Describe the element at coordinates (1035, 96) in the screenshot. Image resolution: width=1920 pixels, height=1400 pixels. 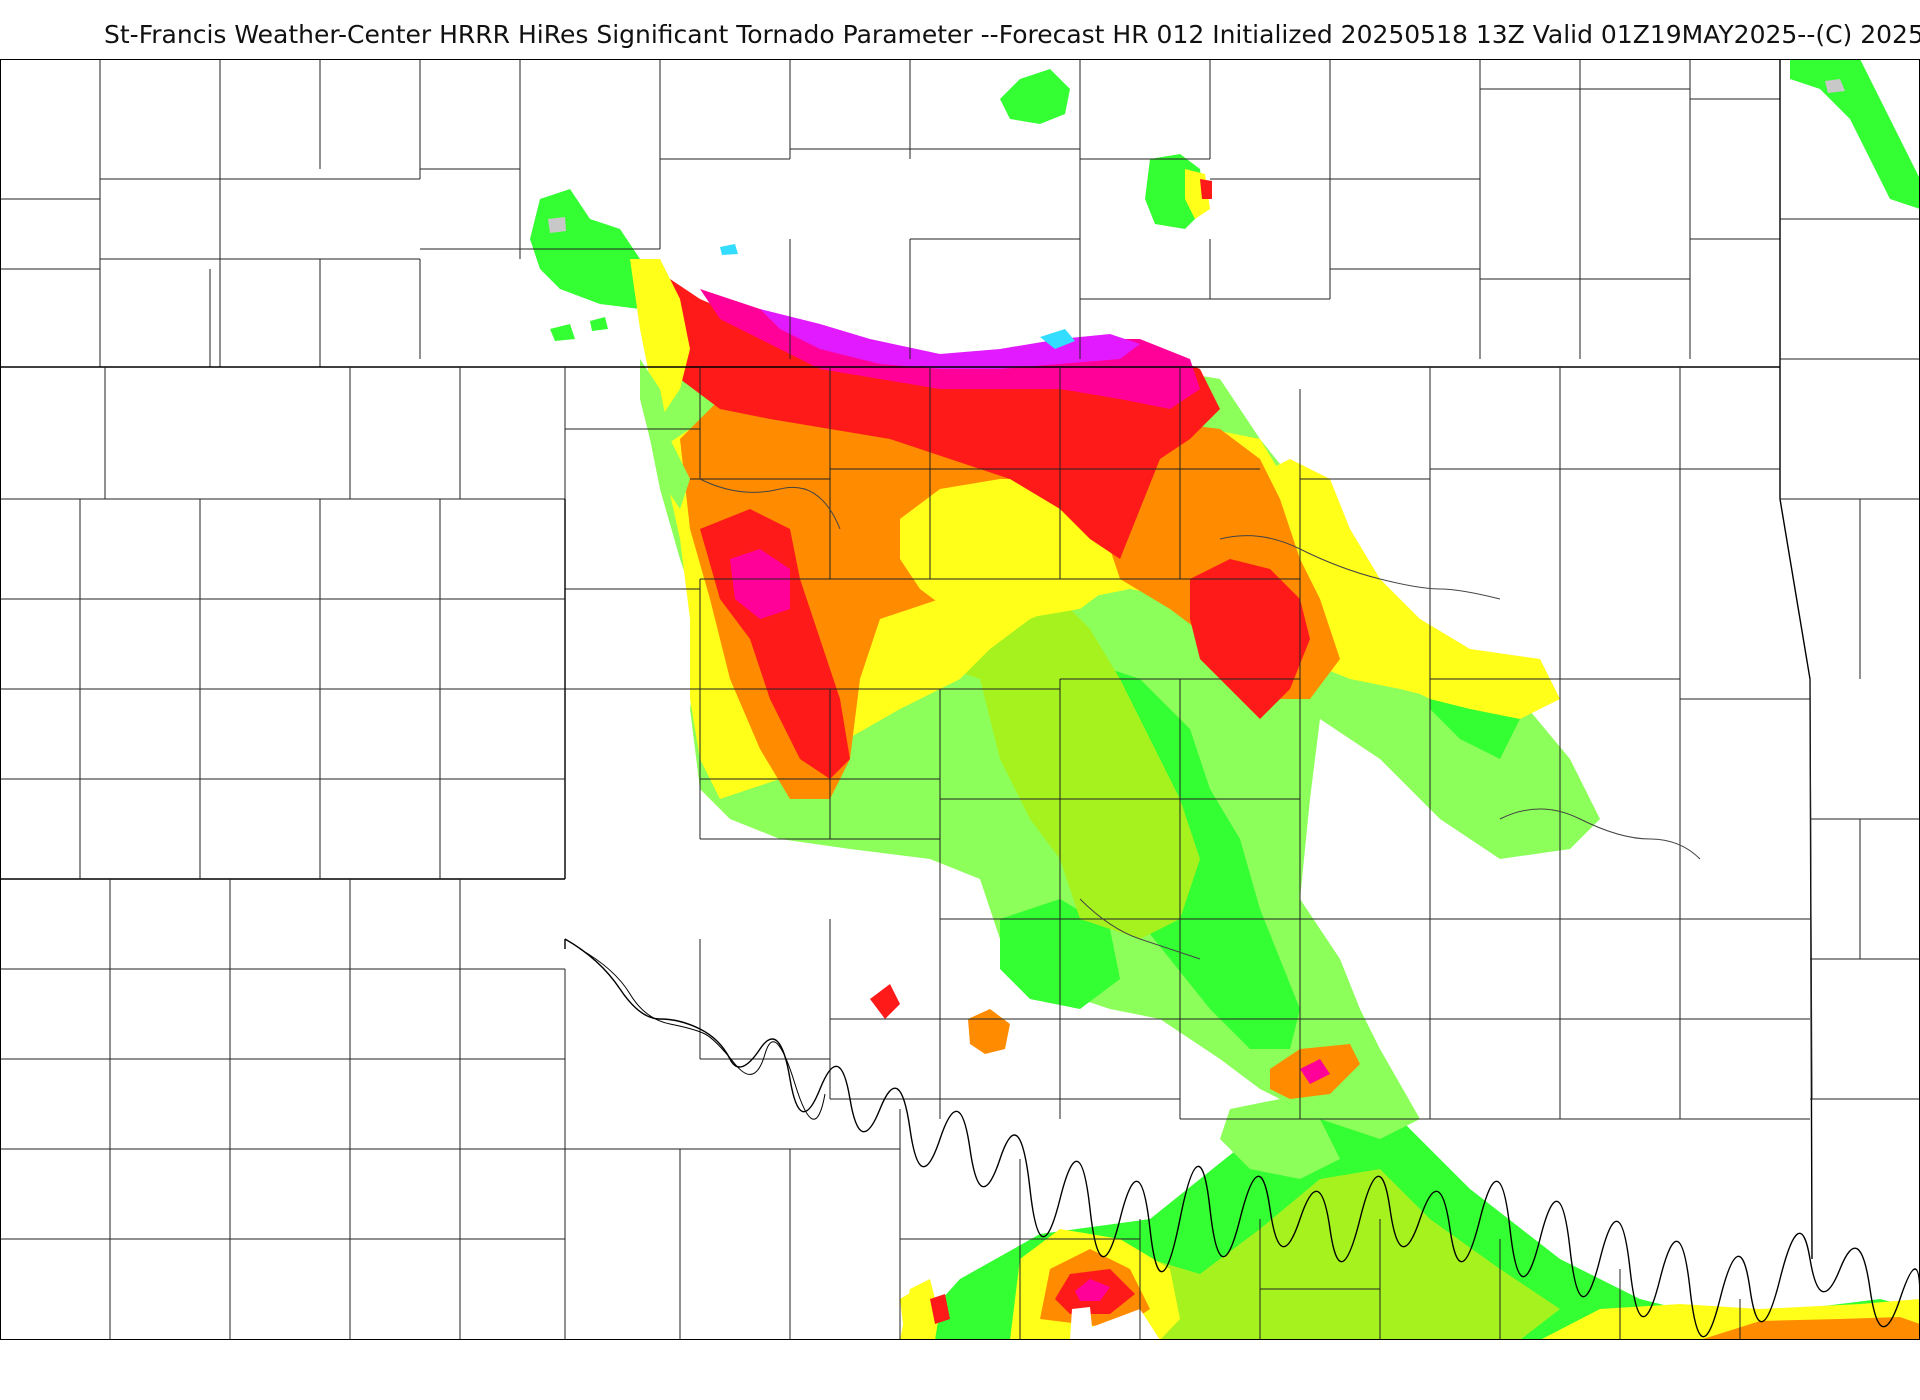
I see `shade-green-n-blob` at that location.